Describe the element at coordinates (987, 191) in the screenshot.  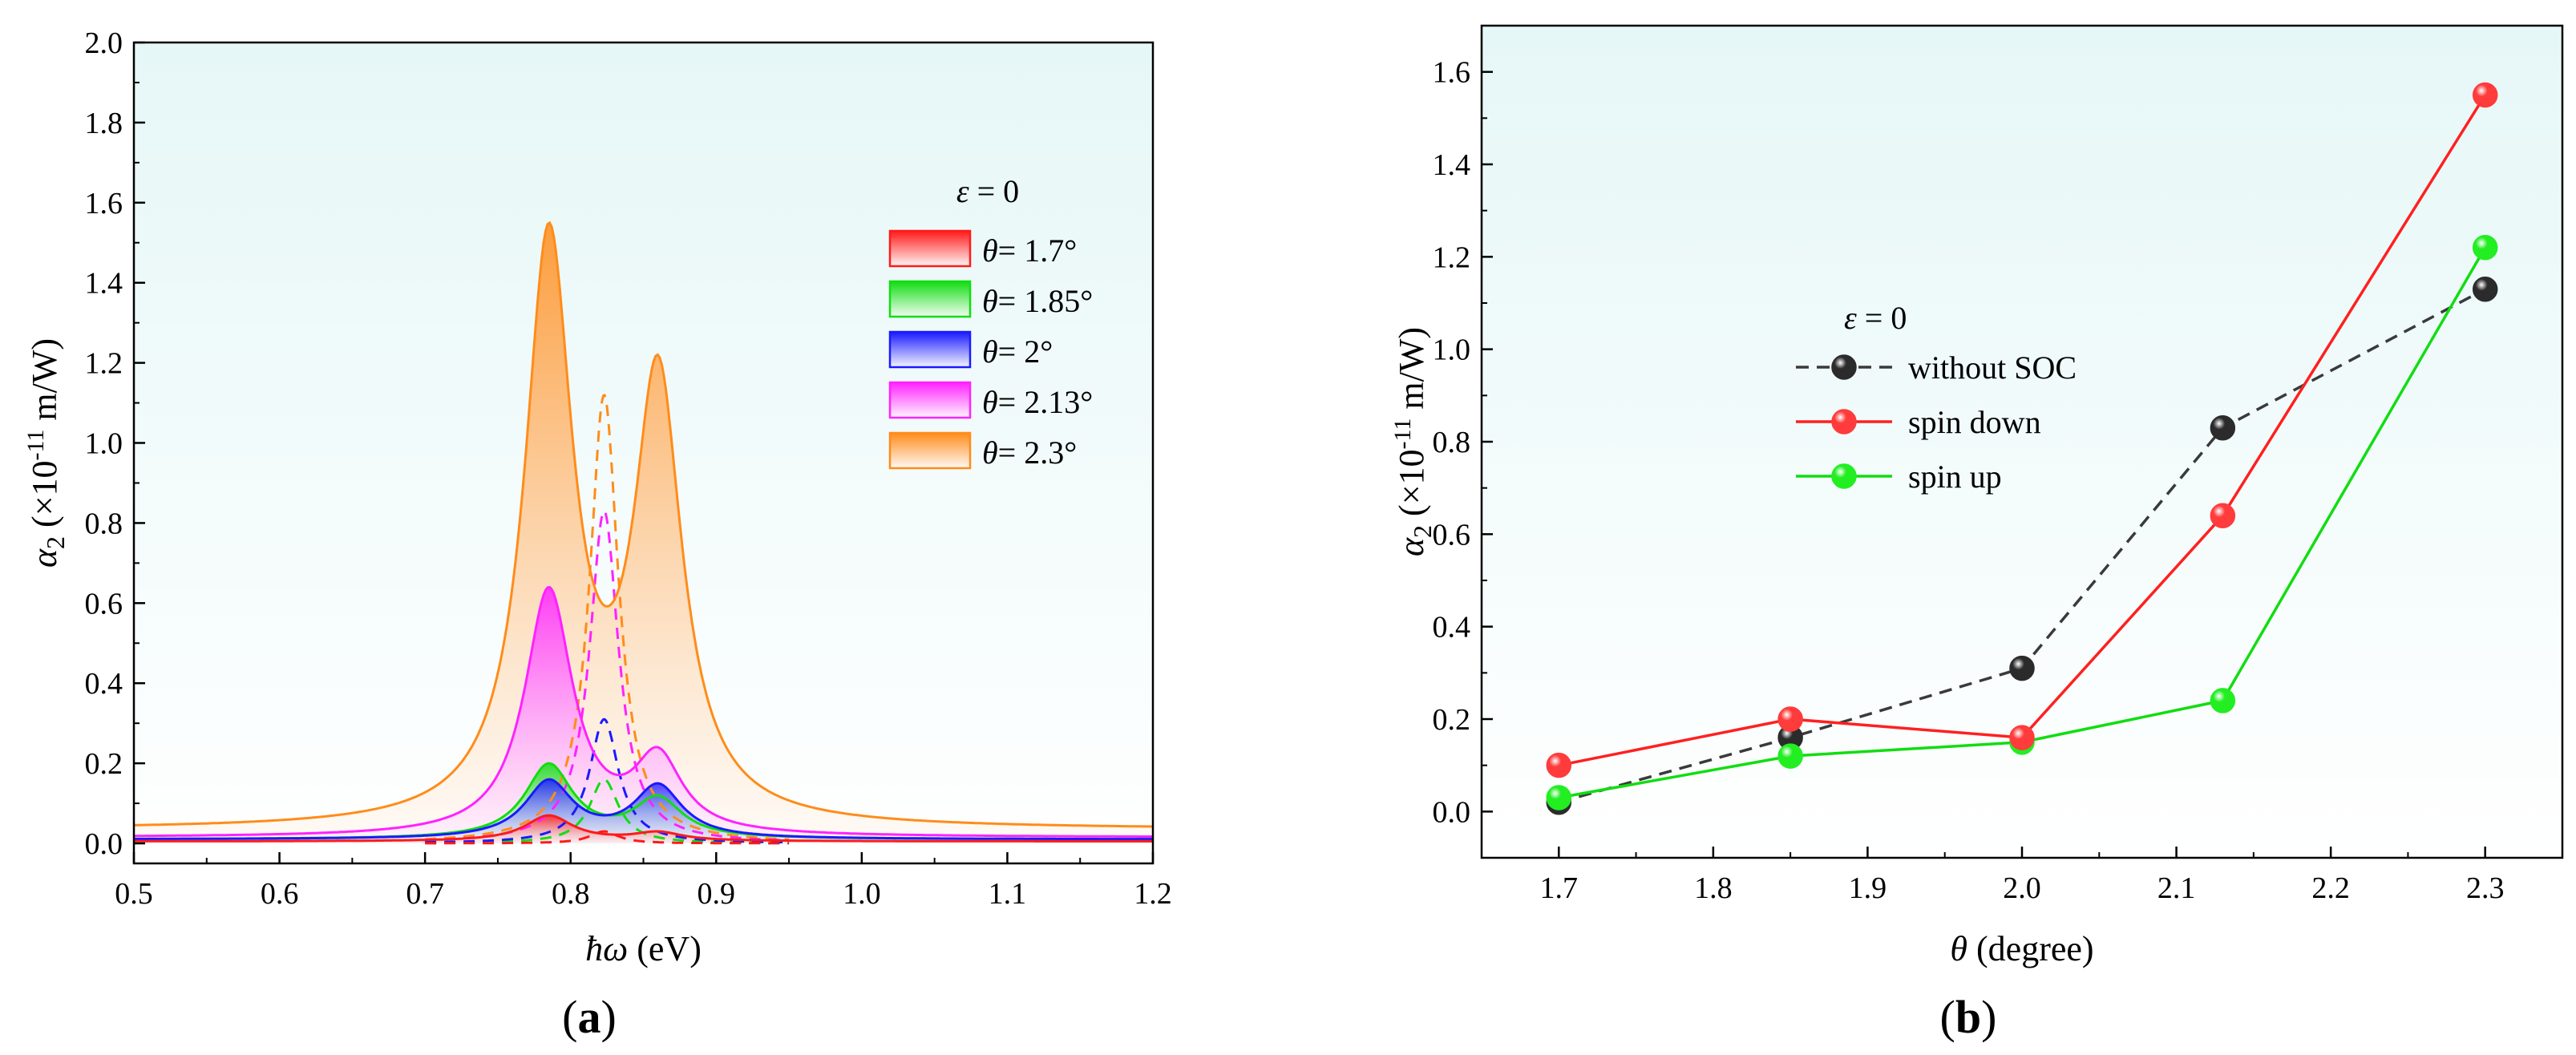
I see `legend-header-a: ε = 0` at that location.